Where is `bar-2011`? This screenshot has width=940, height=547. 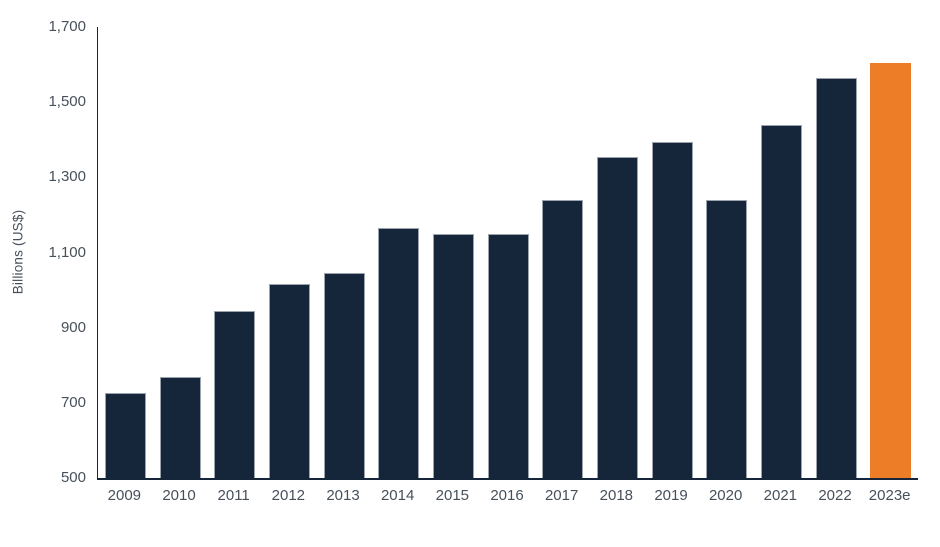 bar-2011 is located at coordinates (235, 394).